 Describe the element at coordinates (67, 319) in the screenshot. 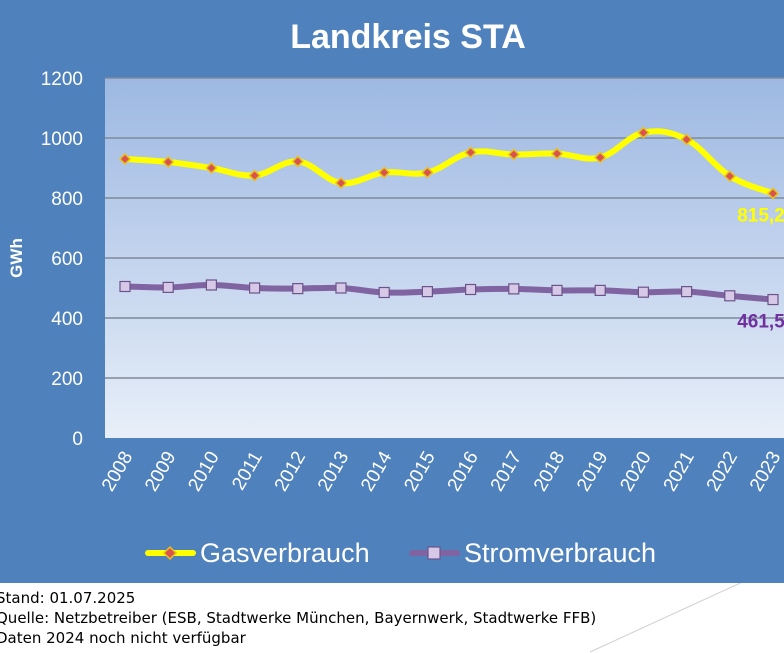

I see `y-tick-label: 400` at that location.